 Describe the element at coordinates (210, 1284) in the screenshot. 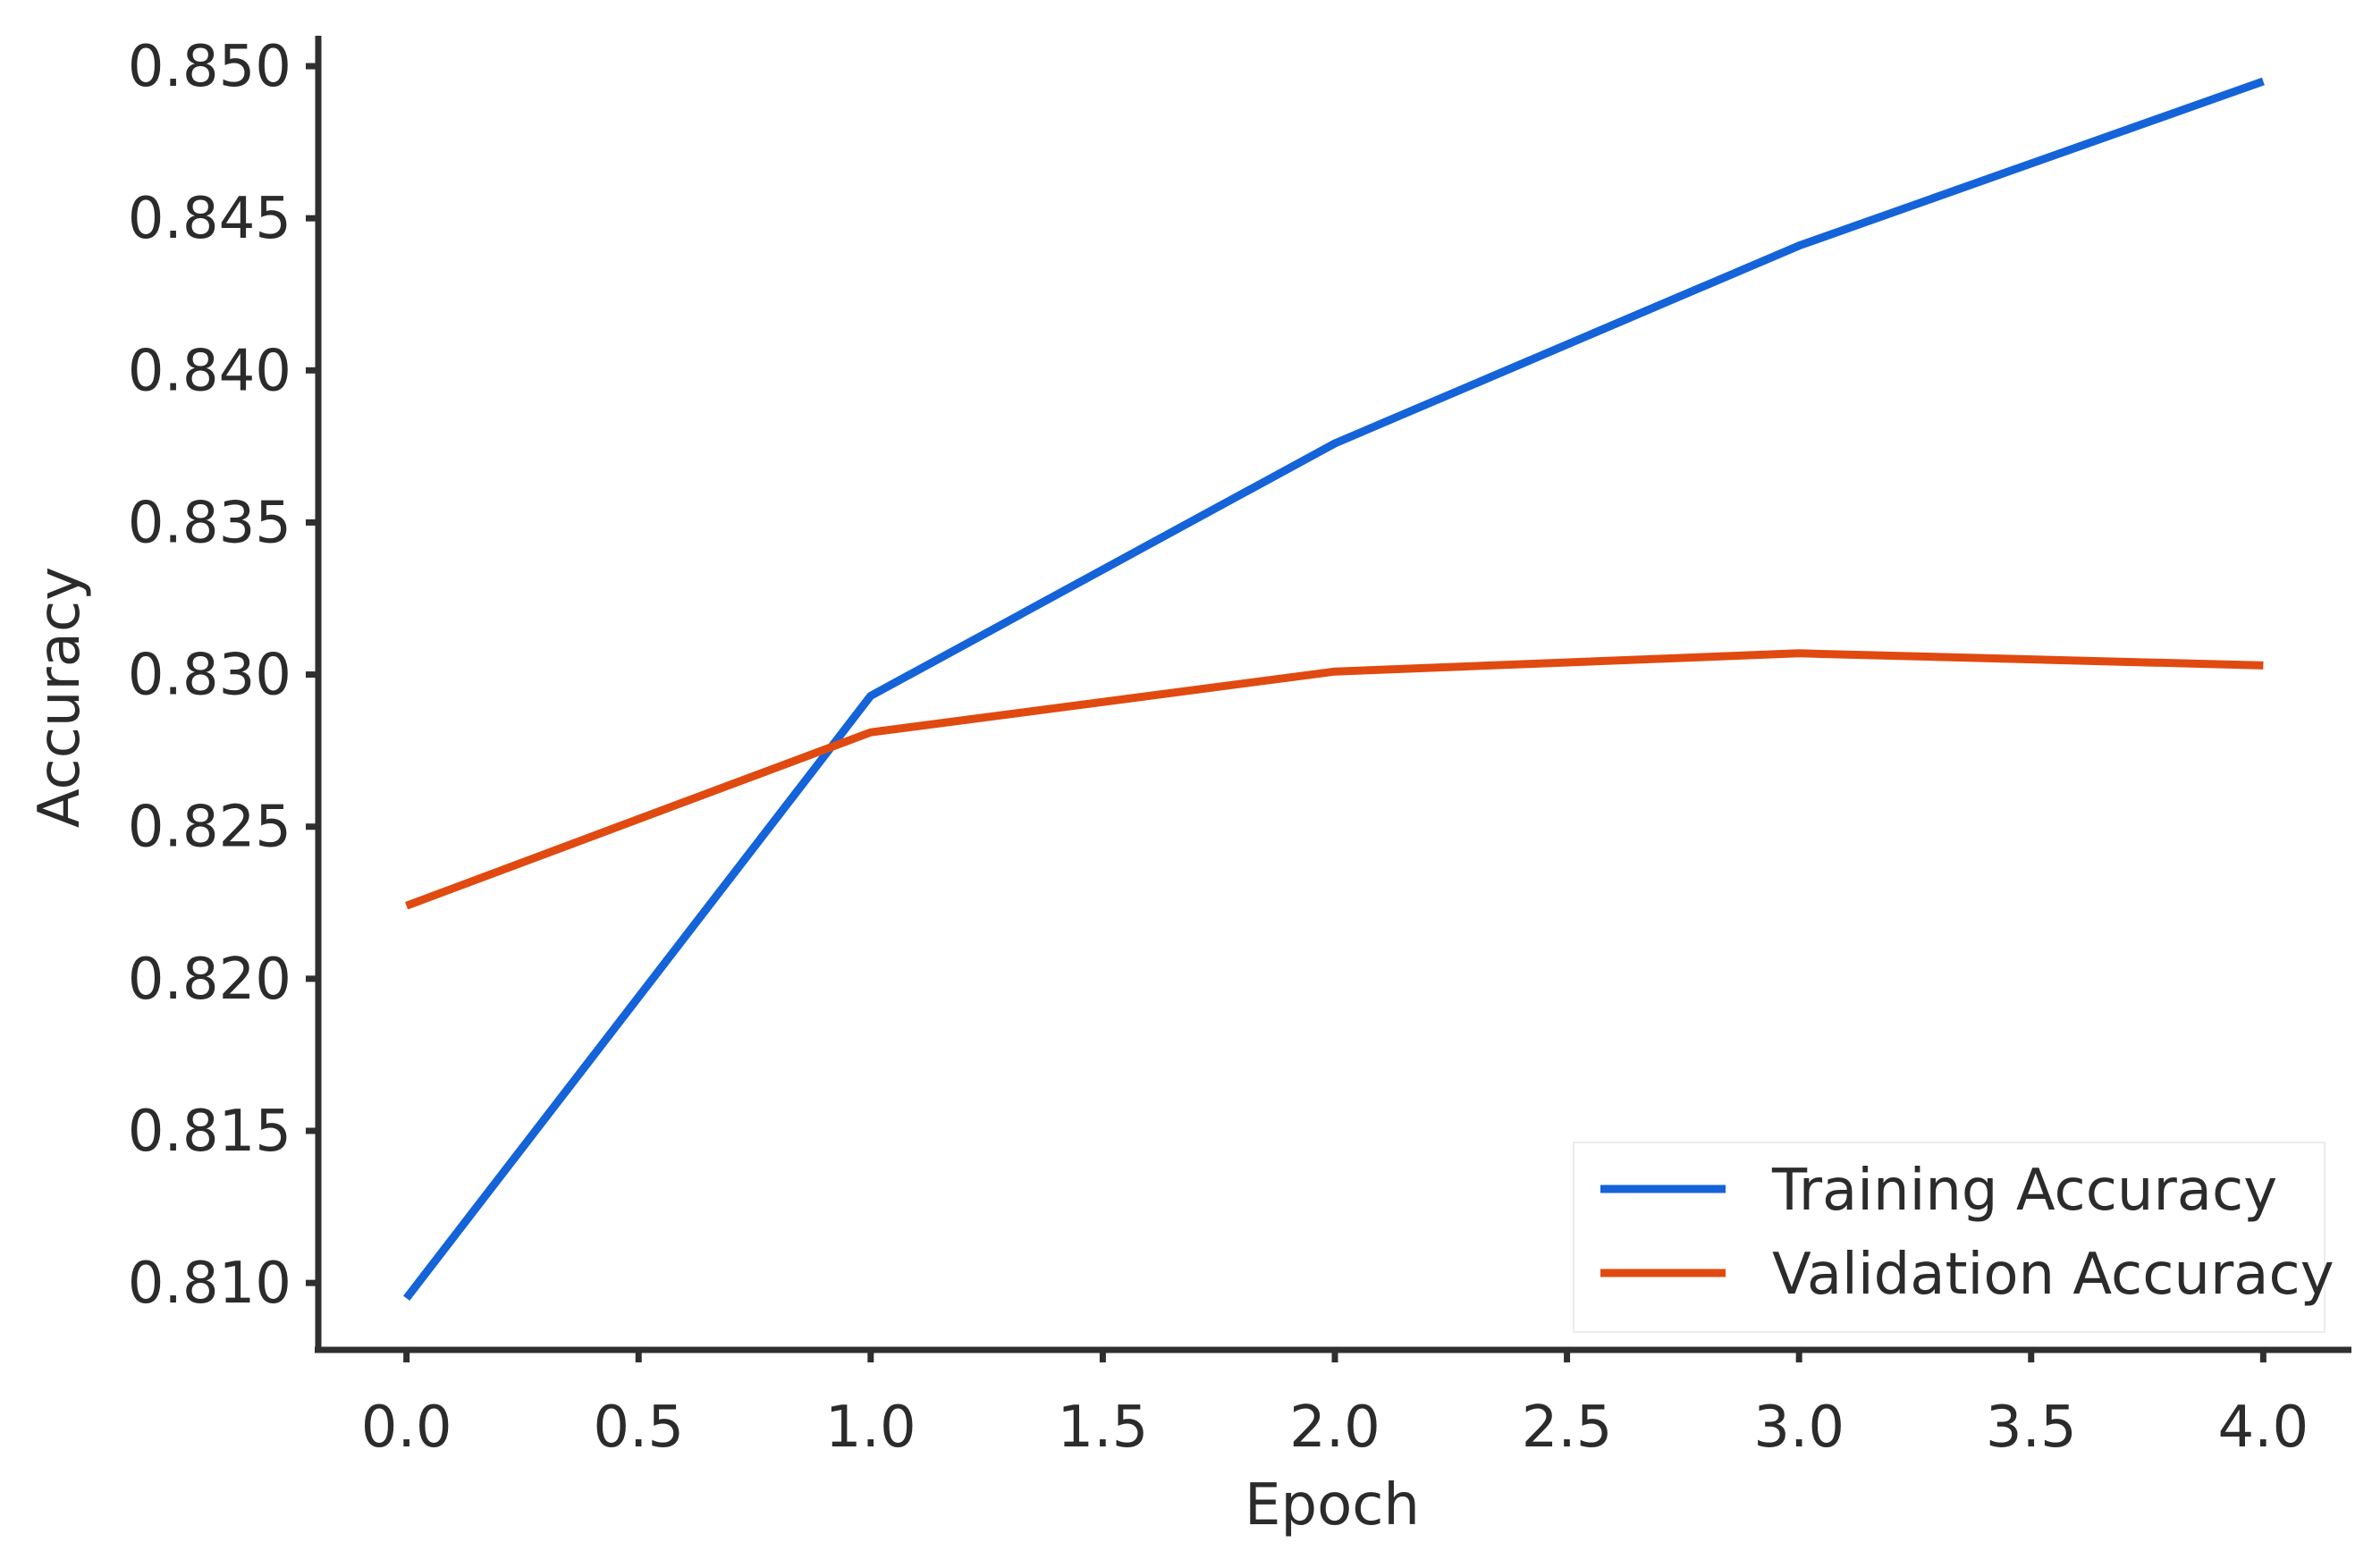

I see `y-tick-label: 0.810` at that location.